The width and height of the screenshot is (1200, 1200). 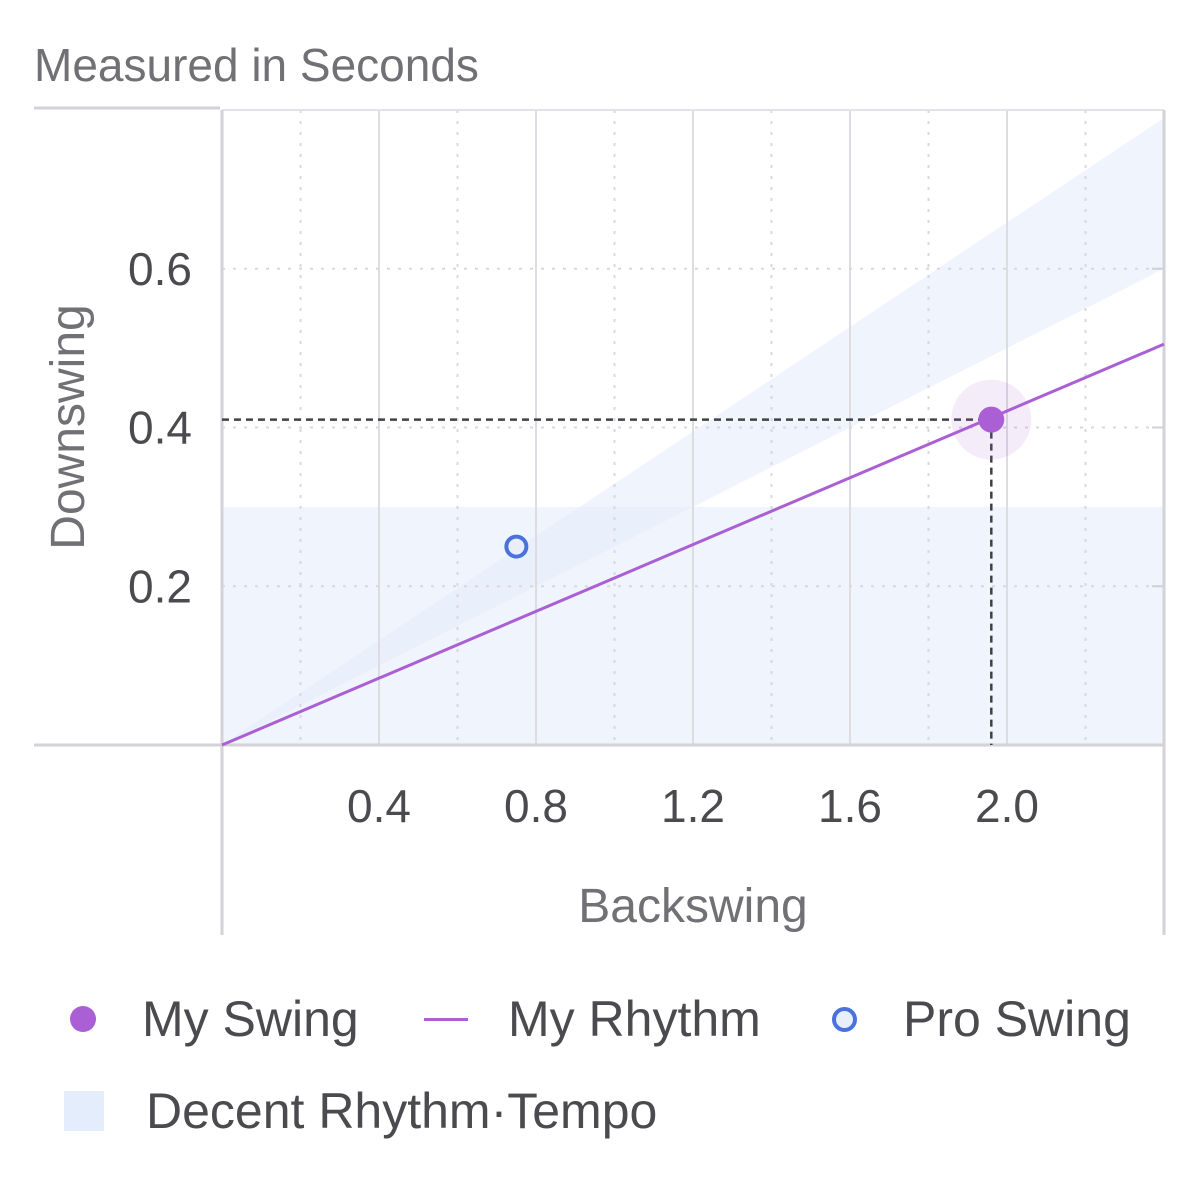 I want to click on x-axis-label: Backswing, so click(x=692, y=906).